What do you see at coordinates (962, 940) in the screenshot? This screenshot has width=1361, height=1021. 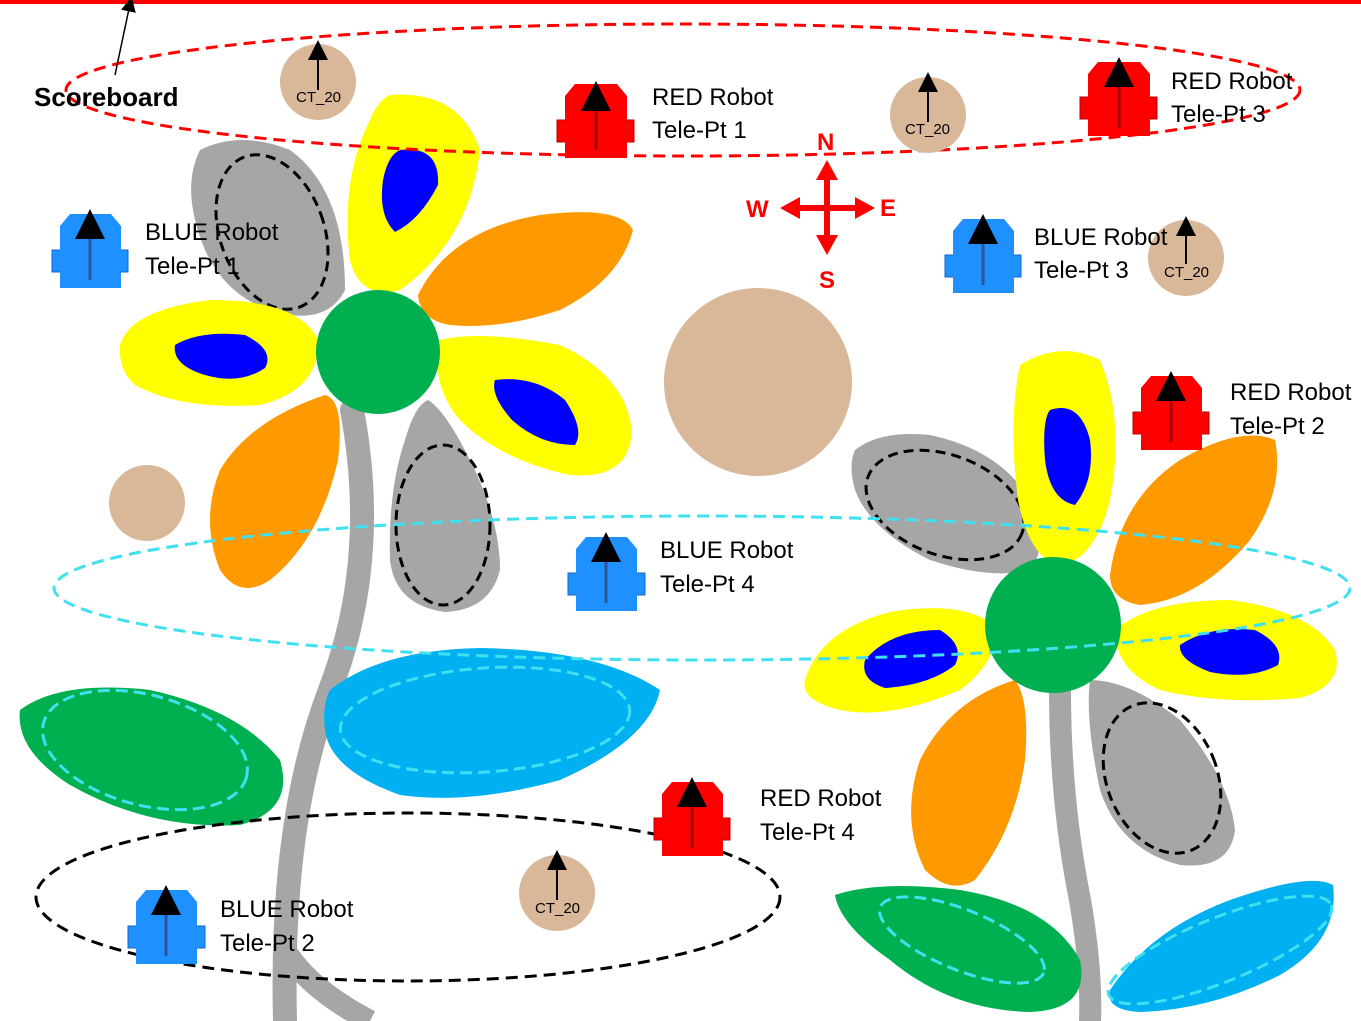 I see `right-green-leaf-dashed` at bounding box center [962, 940].